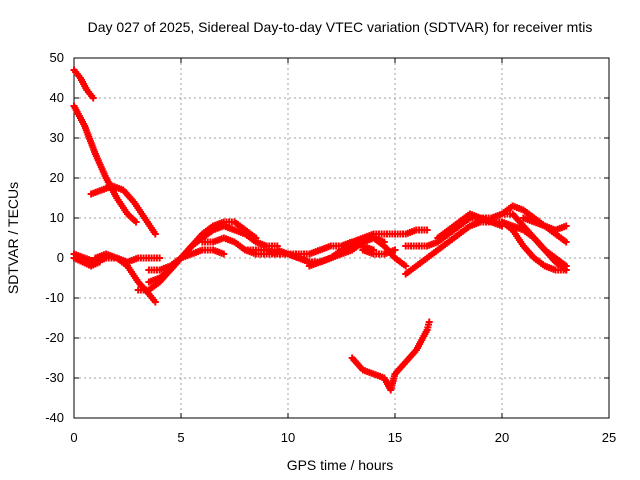 This screenshot has width=640, height=480. Describe the element at coordinates (54, 417) in the screenshot. I see `y-tick-label: -40` at that location.